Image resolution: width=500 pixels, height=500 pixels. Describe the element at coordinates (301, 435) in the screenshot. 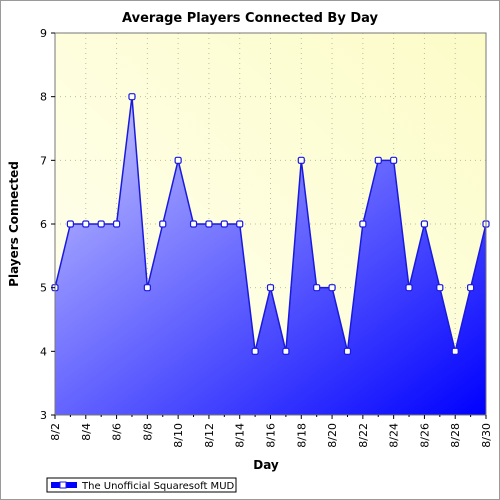

I see `x-tick-label: 8/18` at that location.